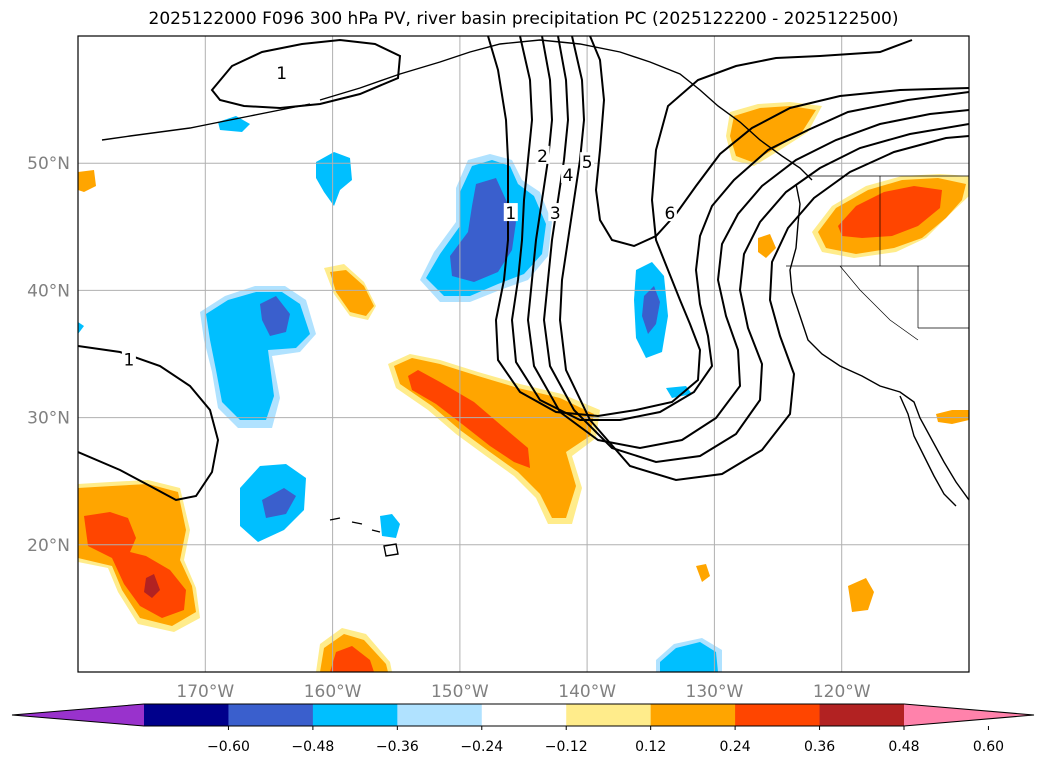  I want to click on colorbar-tick-label: −0.12, so click(566, 747).